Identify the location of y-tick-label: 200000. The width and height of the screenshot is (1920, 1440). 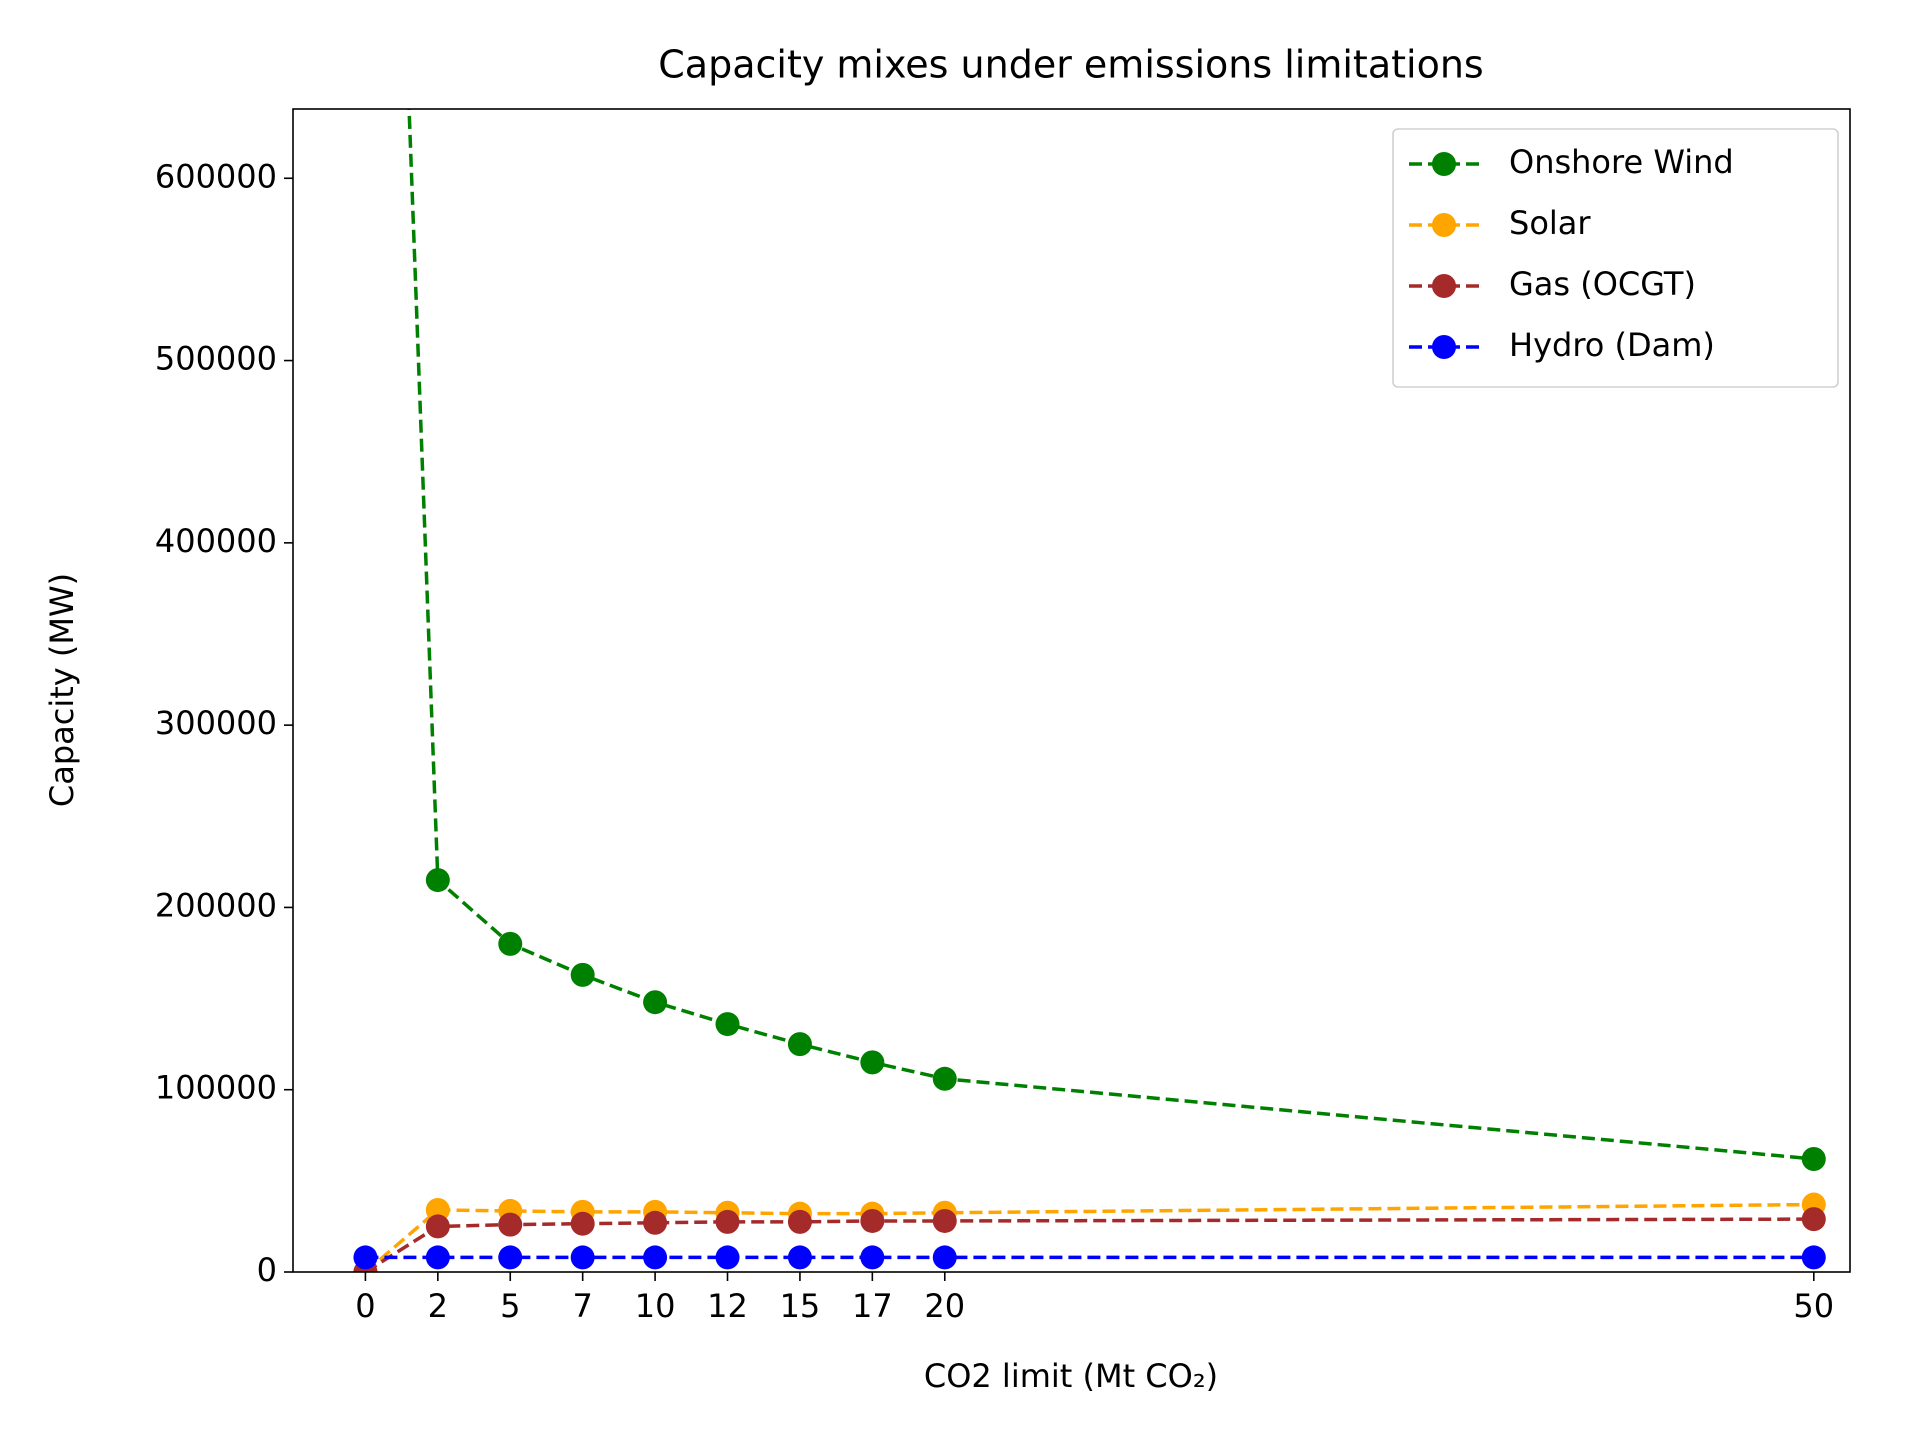
(216, 905).